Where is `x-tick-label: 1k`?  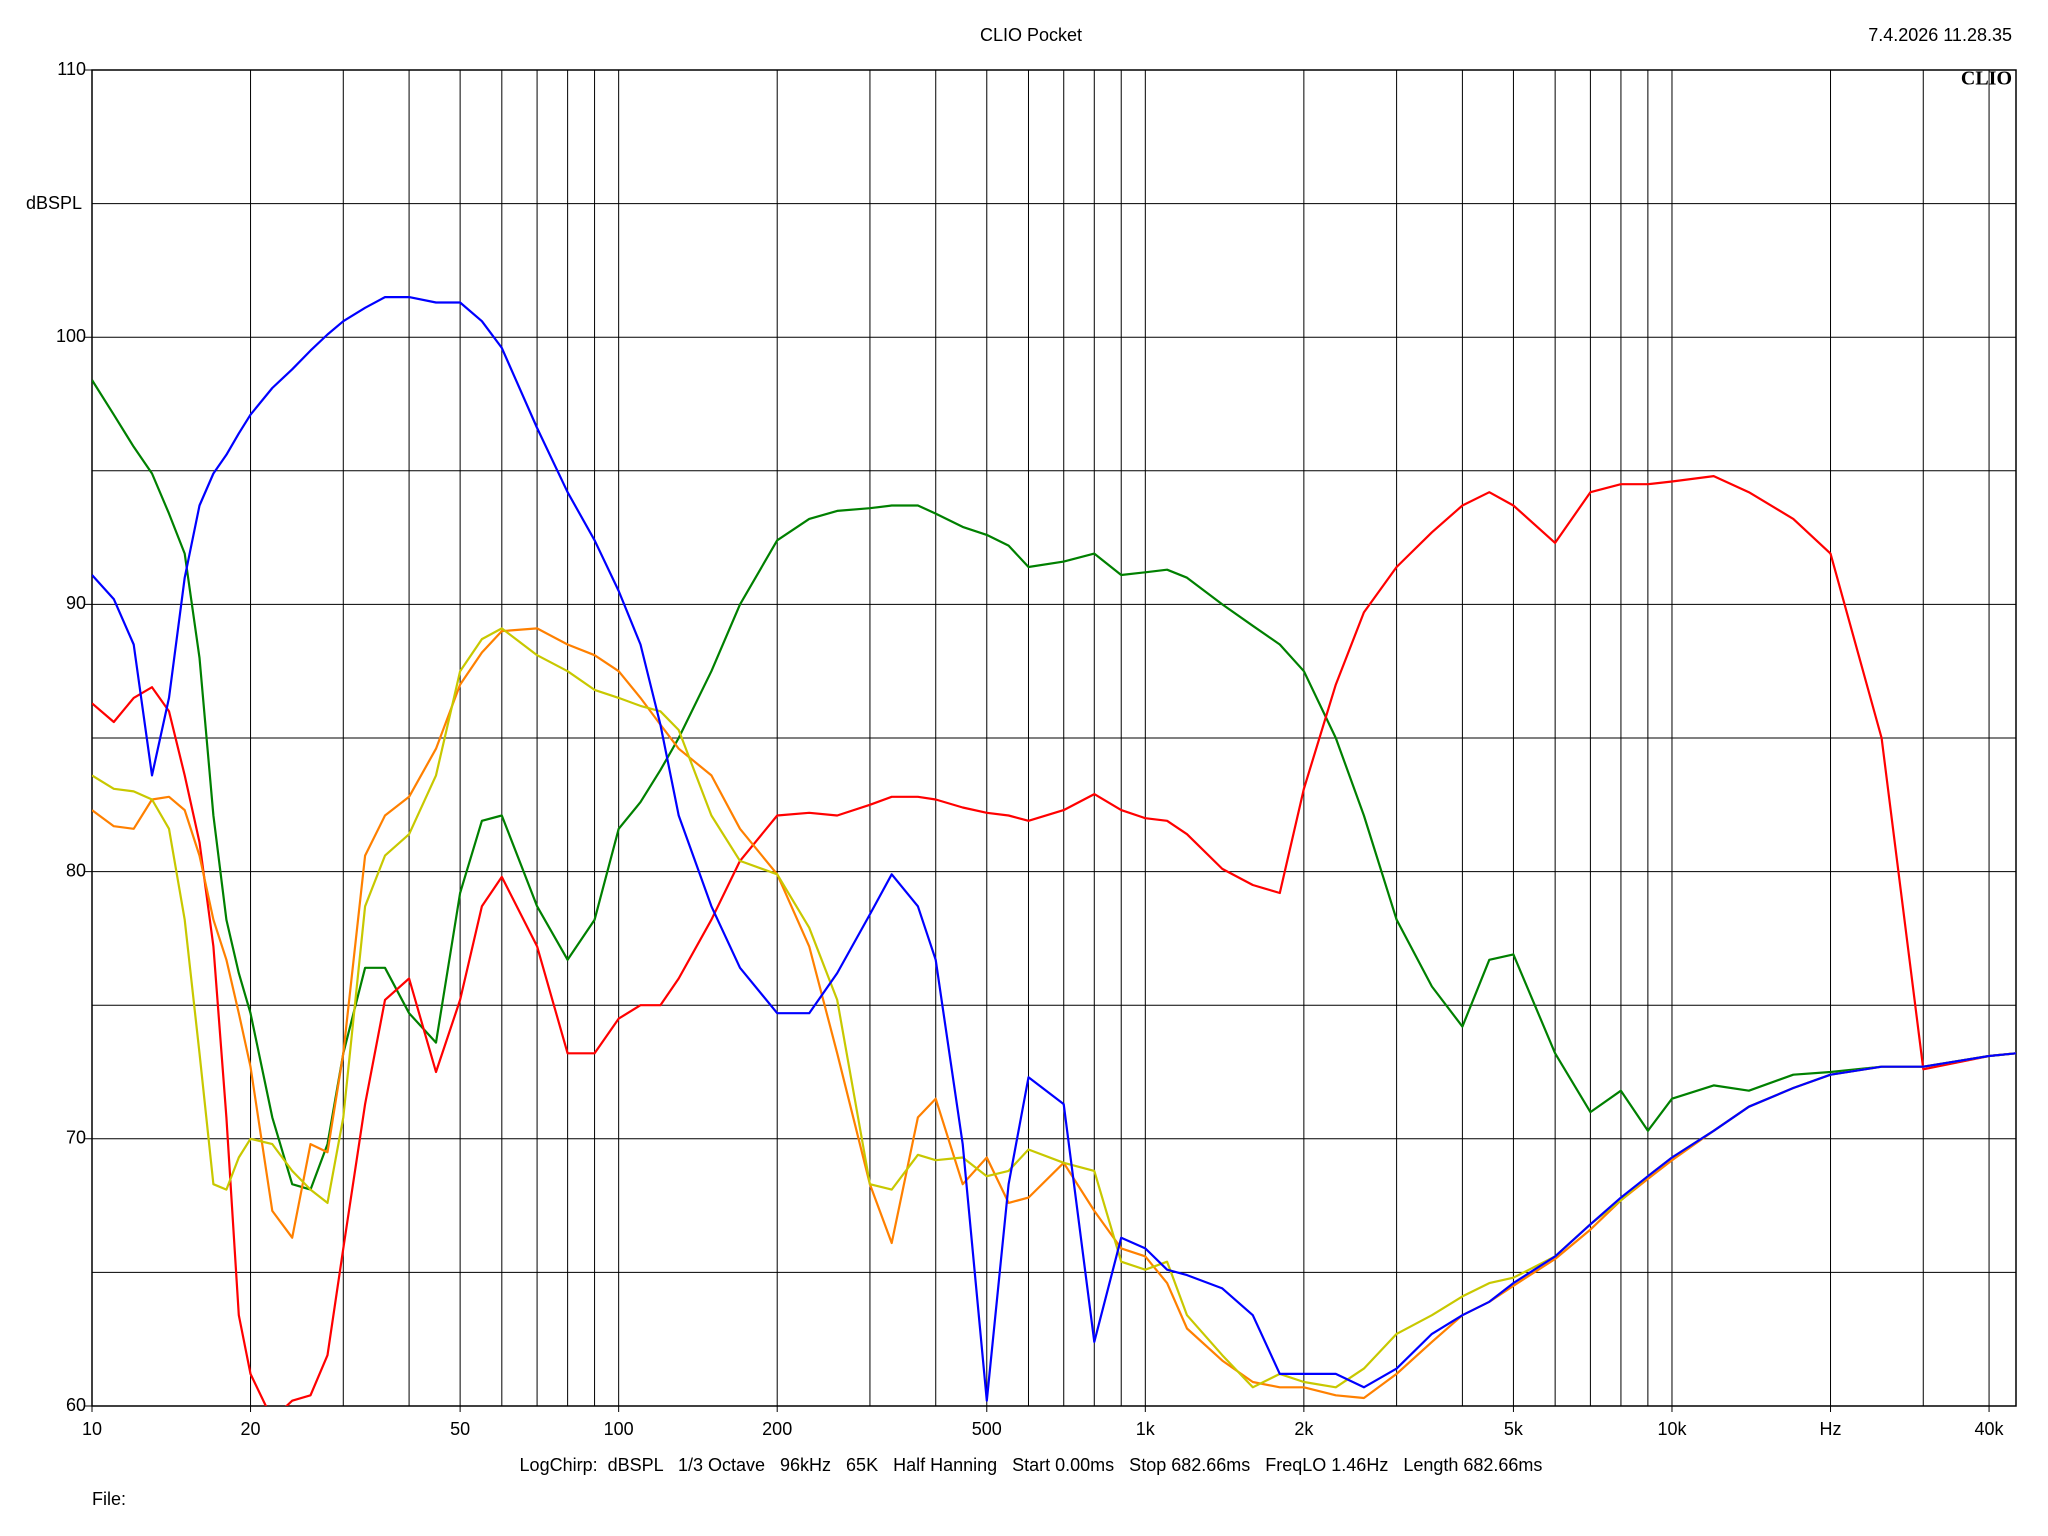 x-tick-label: 1k is located at coordinates (1146, 1429).